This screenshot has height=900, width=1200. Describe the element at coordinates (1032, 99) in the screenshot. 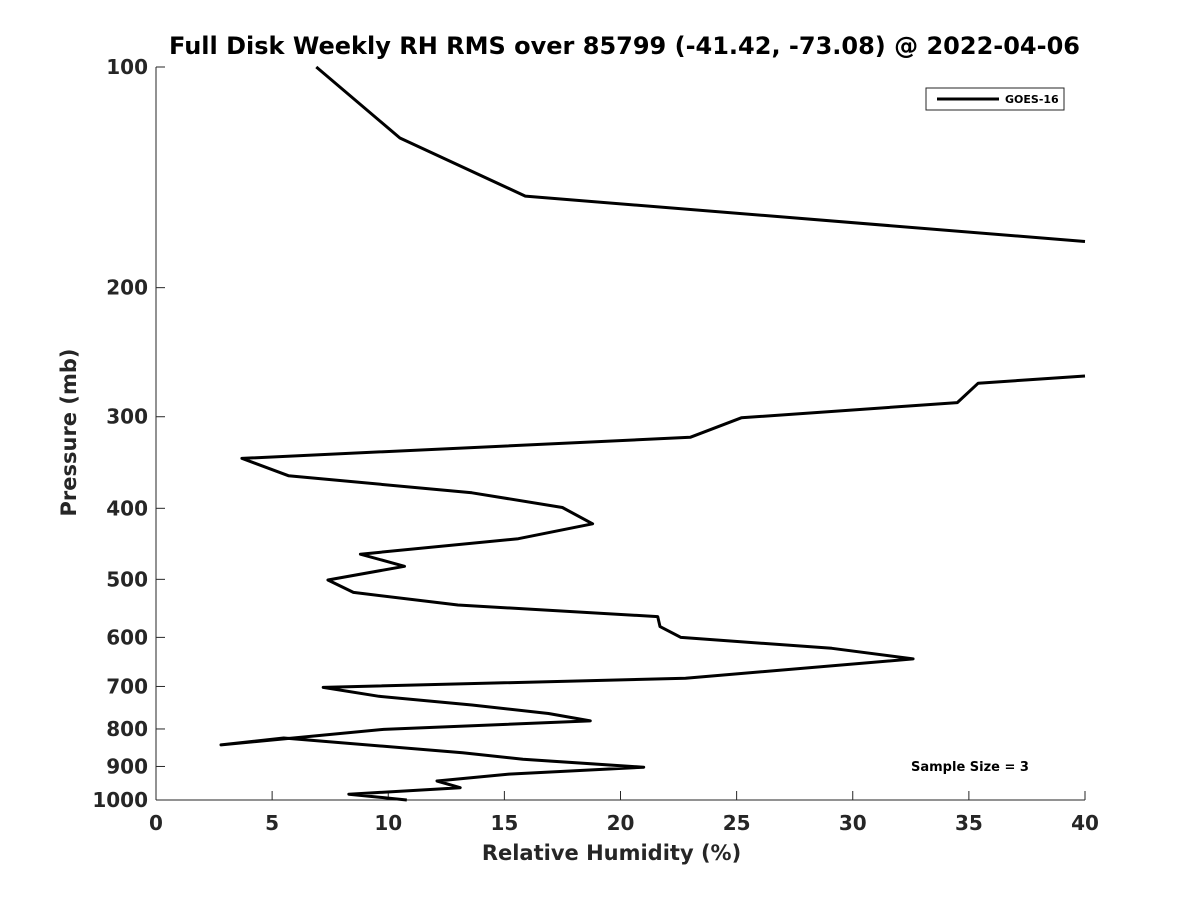

I see `legend-label-goes-16: GOES-16` at that location.